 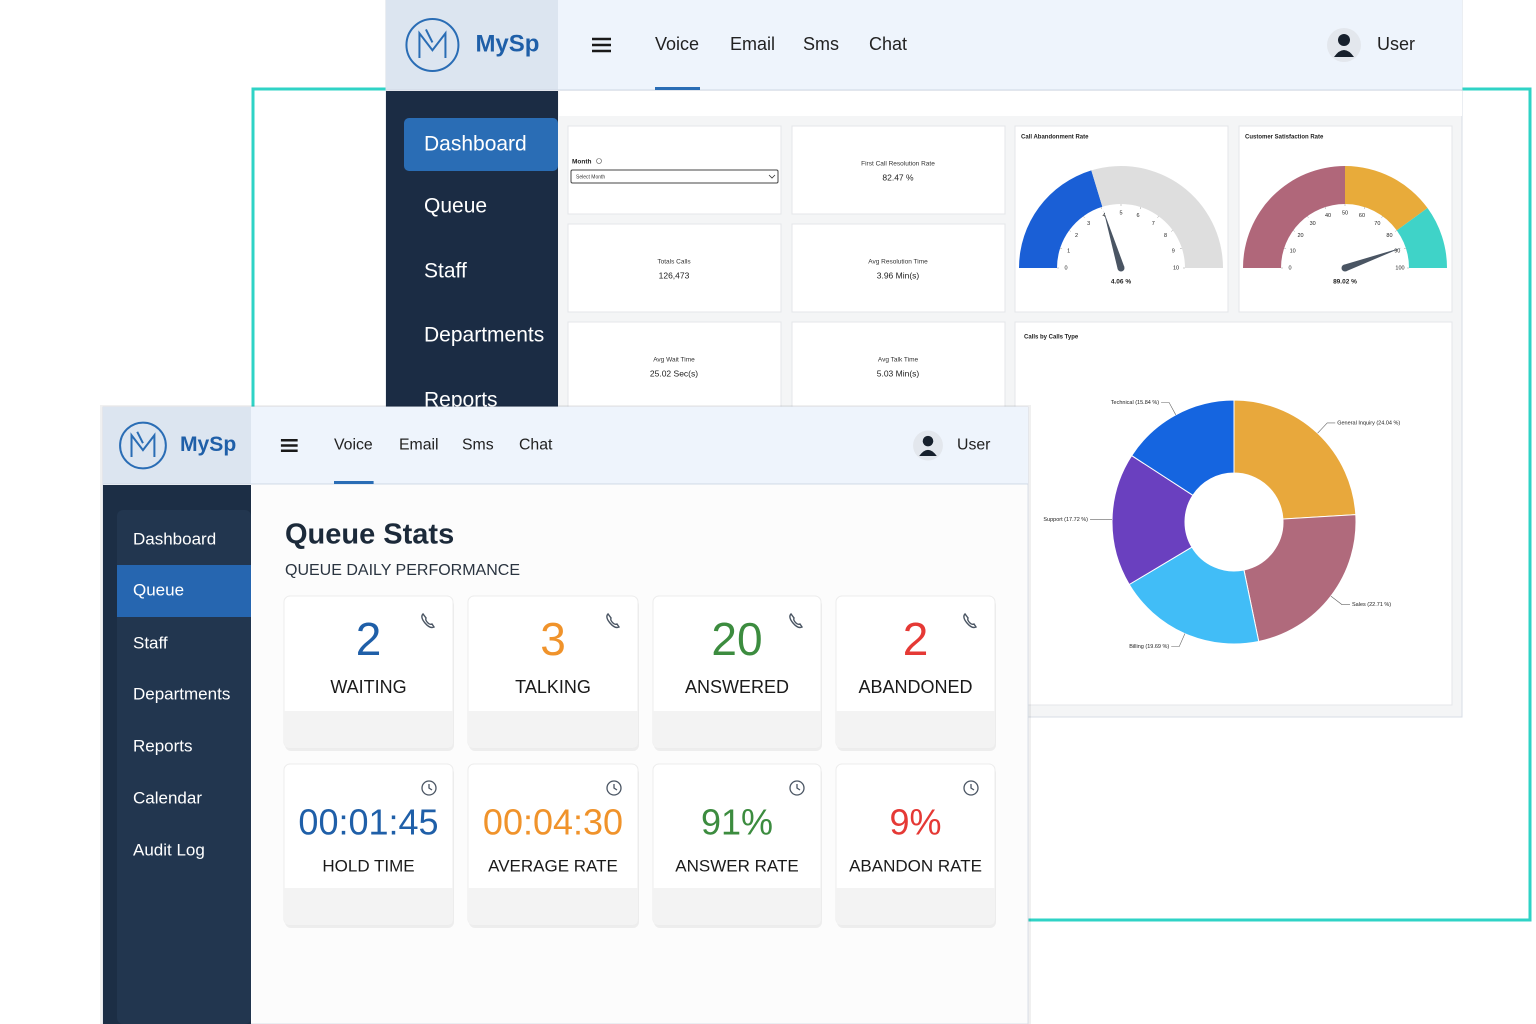 What do you see at coordinates (1173, 251) in the screenshot?
I see `gauge-tick-label: 9` at bounding box center [1173, 251].